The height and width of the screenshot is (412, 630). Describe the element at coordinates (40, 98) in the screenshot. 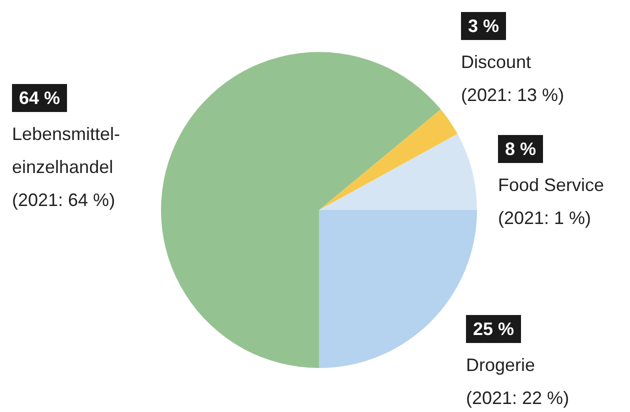

I see `data-label: 64 %` at that location.